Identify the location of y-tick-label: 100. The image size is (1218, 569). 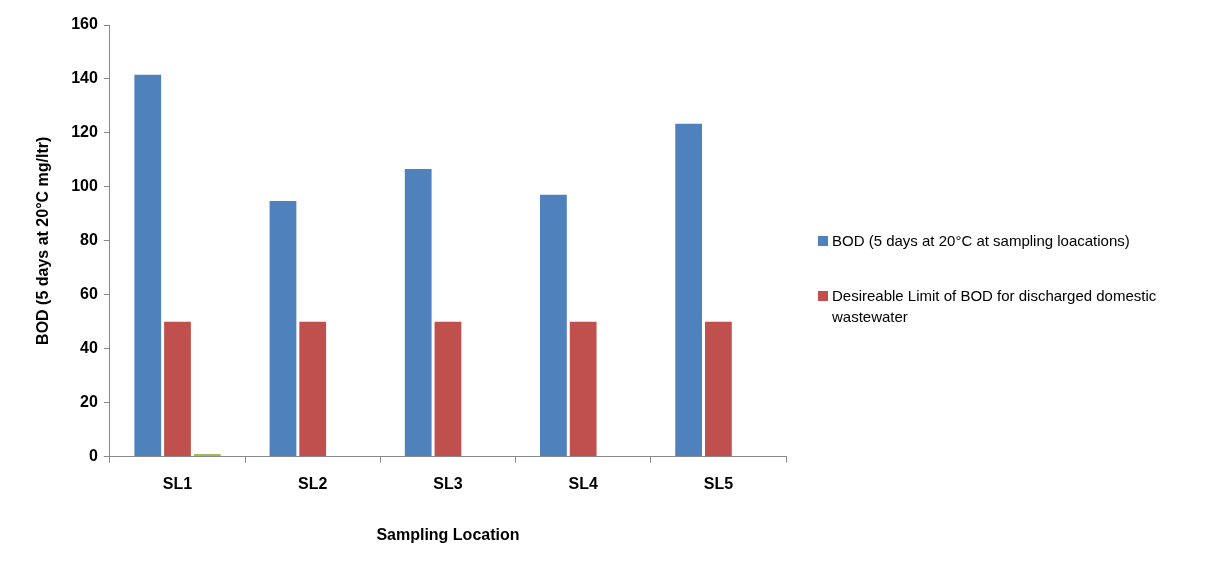
(84, 186).